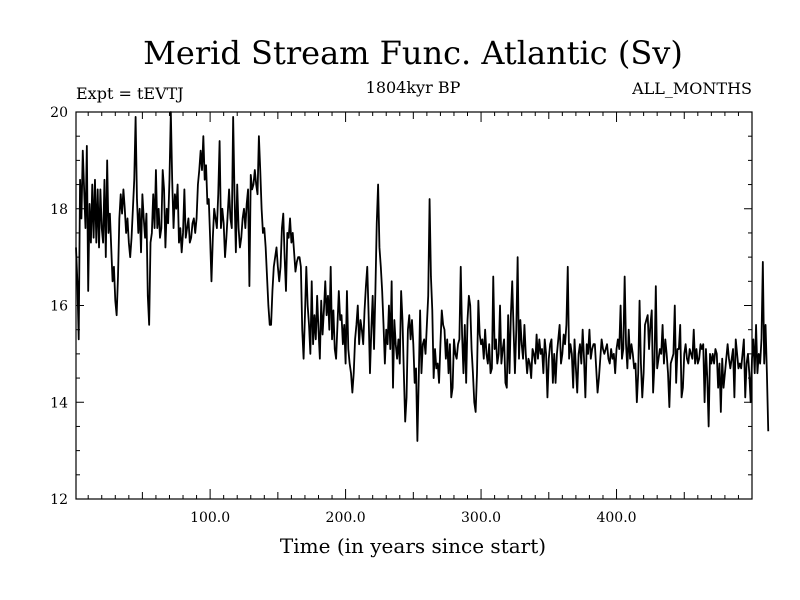 This screenshot has height=600, width=800. What do you see at coordinates (59, 403) in the screenshot?
I see `y-tick-label: 14` at bounding box center [59, 403].